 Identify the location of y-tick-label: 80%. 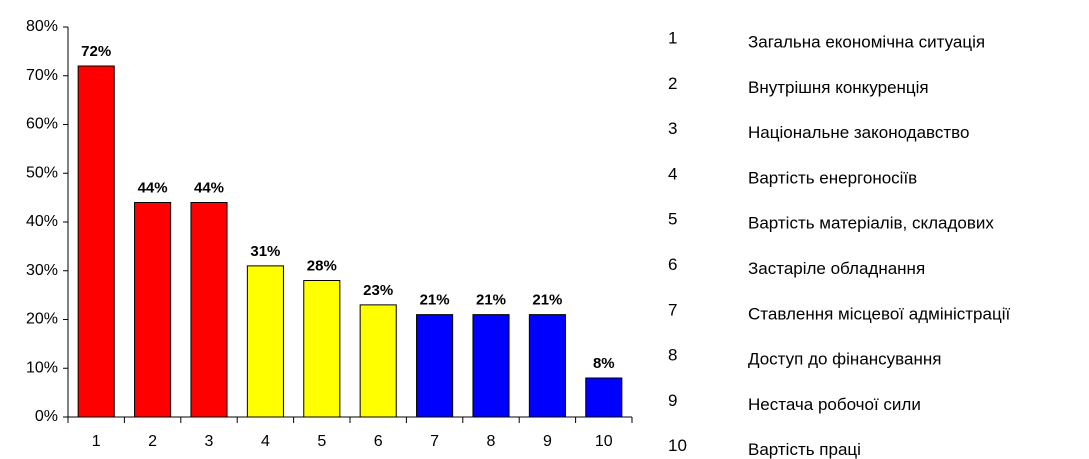
(42, 26).